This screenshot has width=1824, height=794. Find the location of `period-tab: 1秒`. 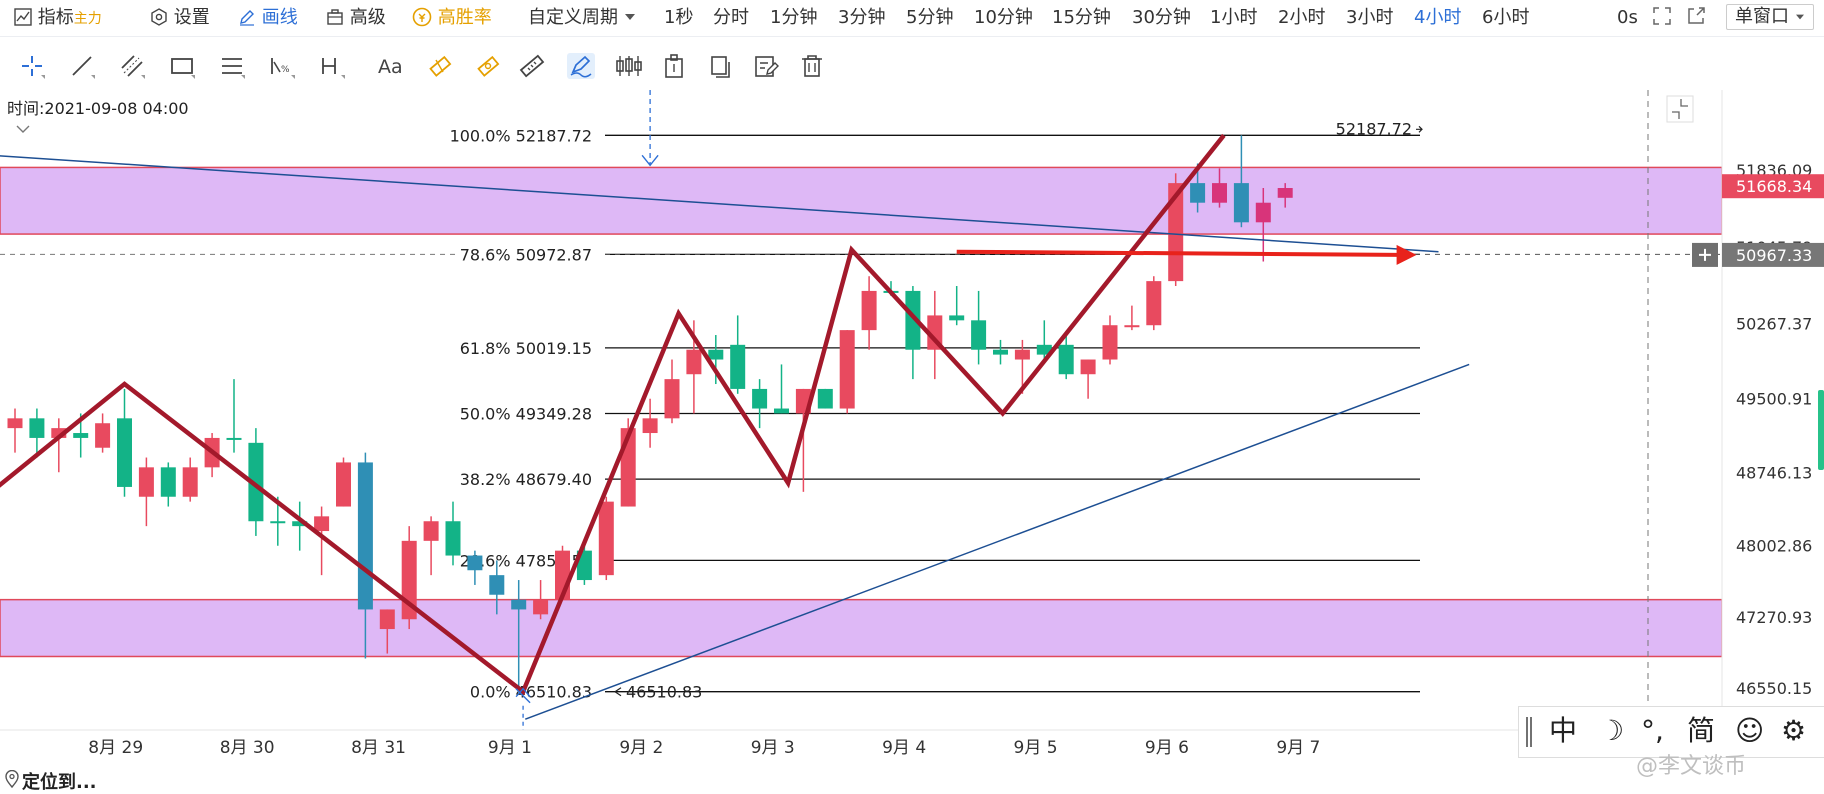

period-tab: 1秒 is located at coordinates (679, 17).